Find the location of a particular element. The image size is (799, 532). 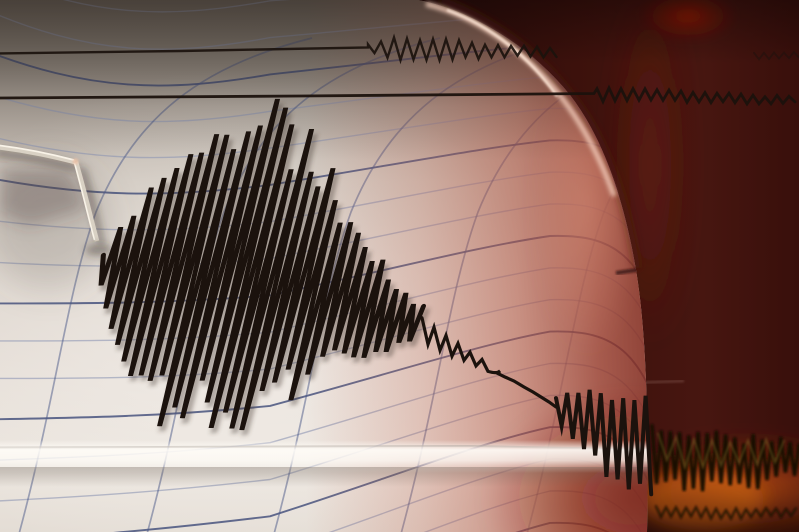

rim-outer-shade is located at coordinates (539, 134).